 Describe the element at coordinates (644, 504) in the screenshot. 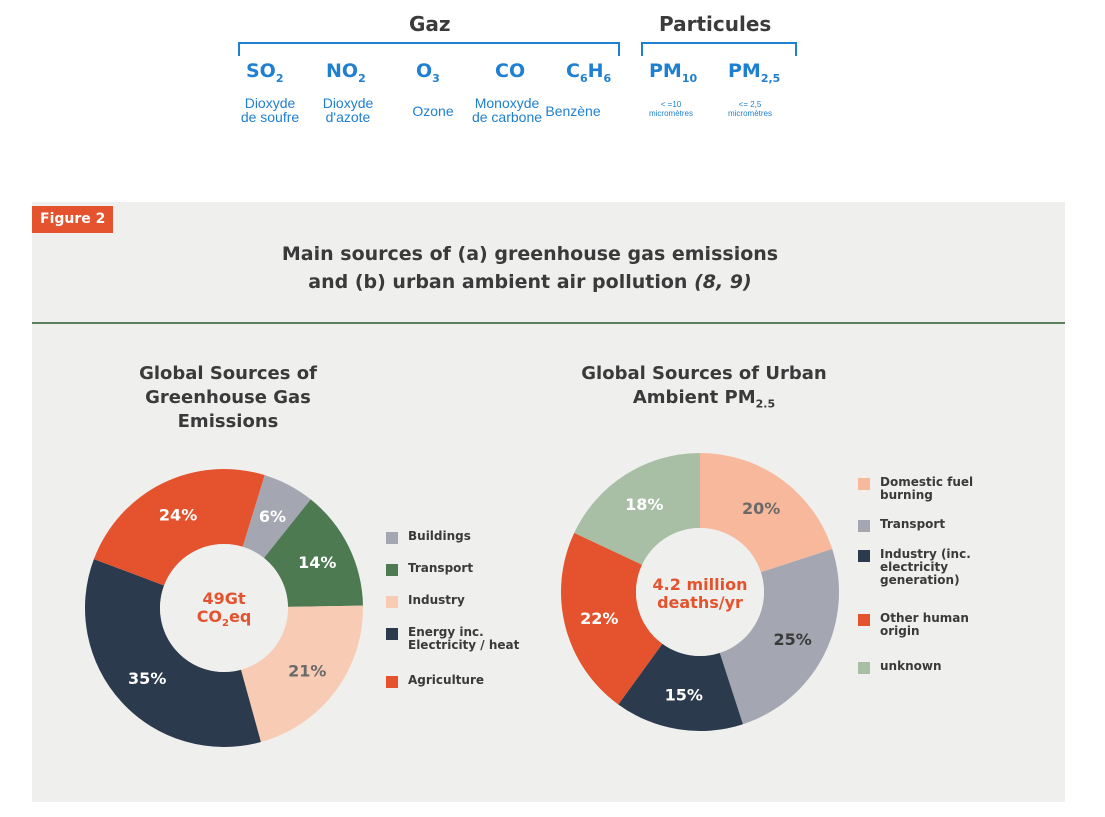

I see `chart-b-slice-label: 18%` at that location.